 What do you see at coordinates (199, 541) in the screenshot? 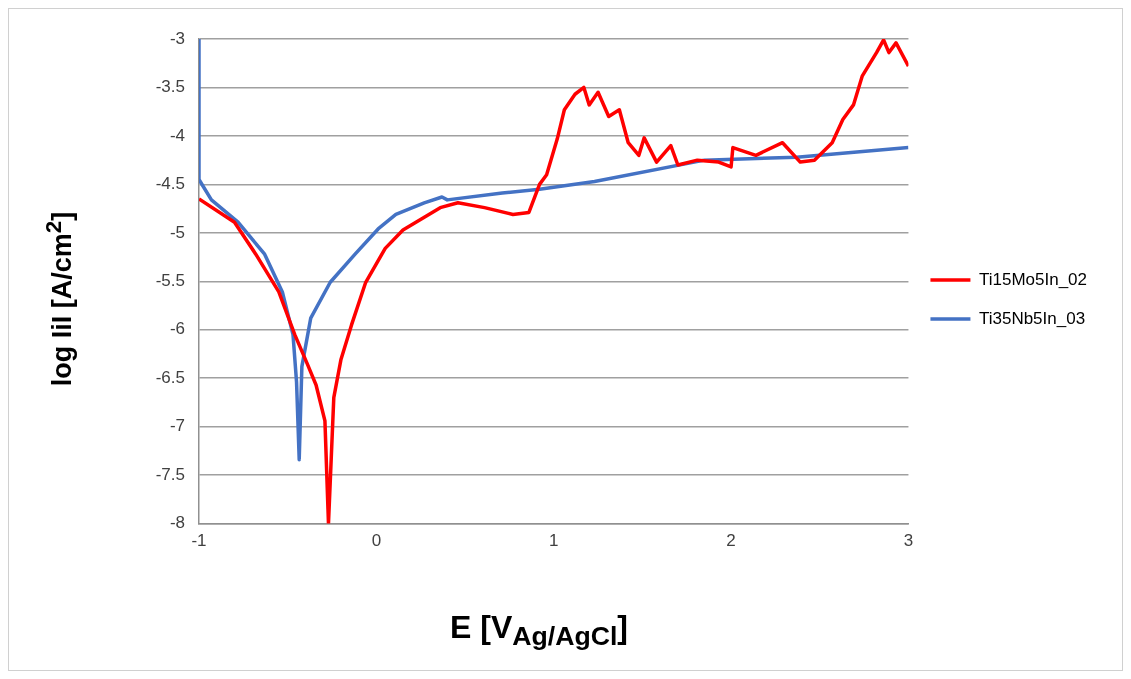
I see `x-tick-label: -1` at bounding box center [199, 541].